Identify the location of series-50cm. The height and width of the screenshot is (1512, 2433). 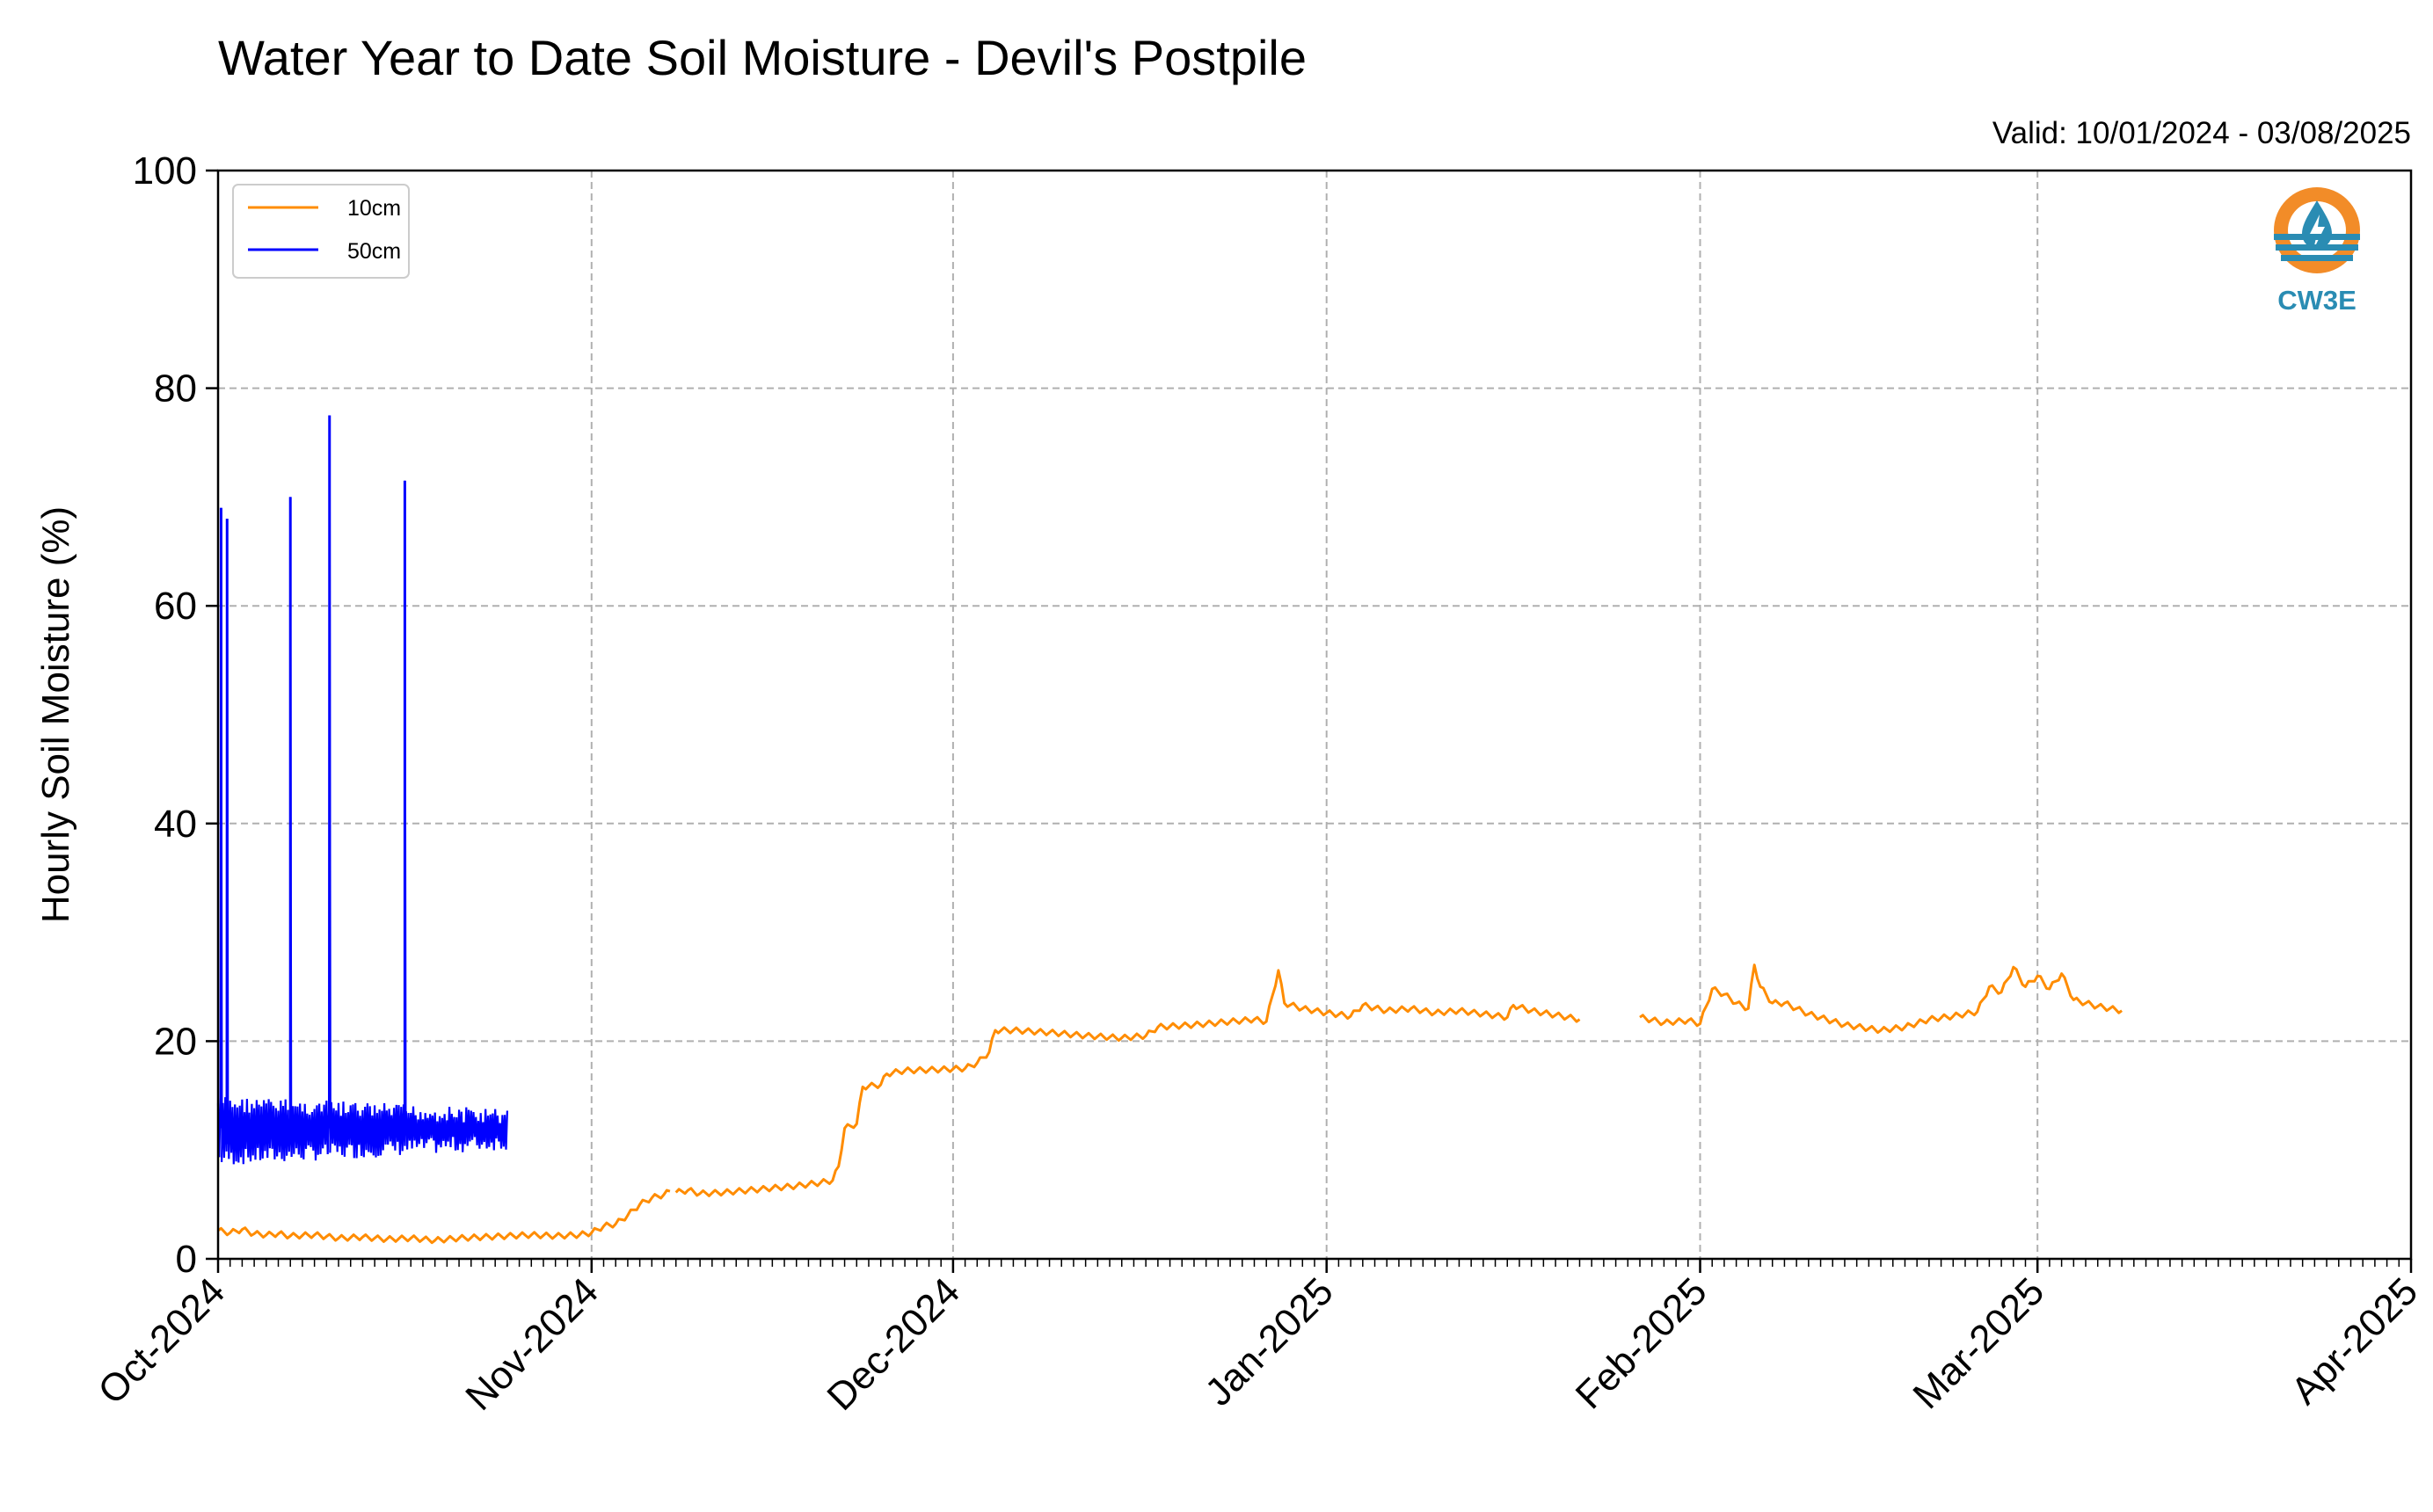
(362, 790).